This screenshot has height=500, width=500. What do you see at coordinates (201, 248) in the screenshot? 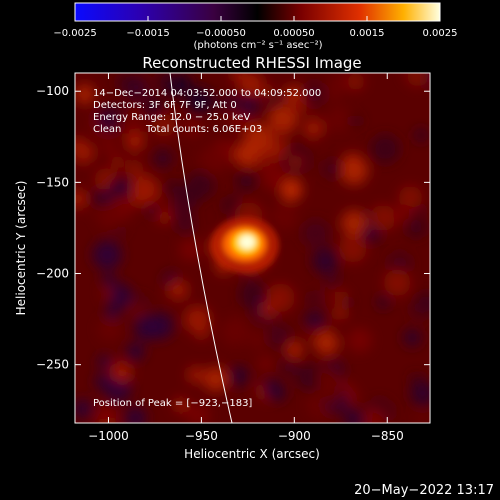
I see `solar-limb-line` at bounding box center [201, 248].